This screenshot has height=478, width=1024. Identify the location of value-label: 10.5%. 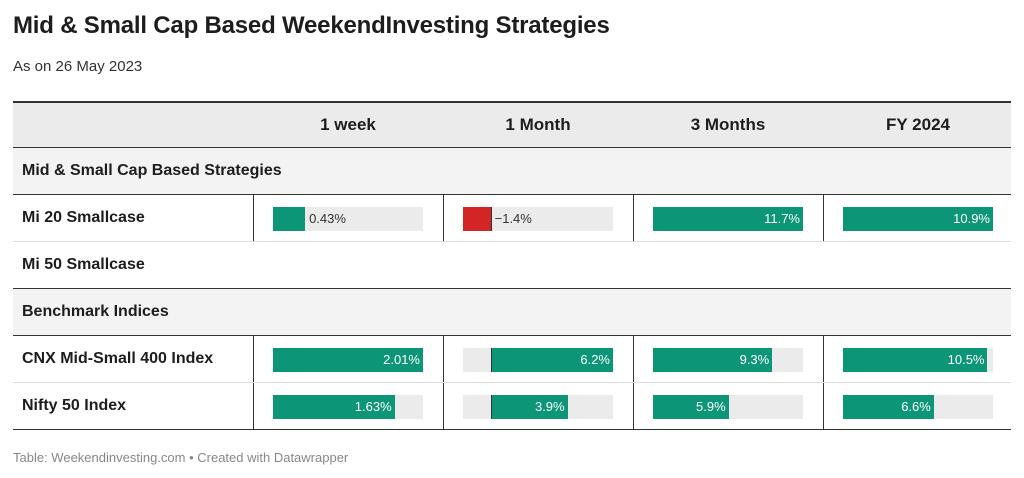
(966, 359).